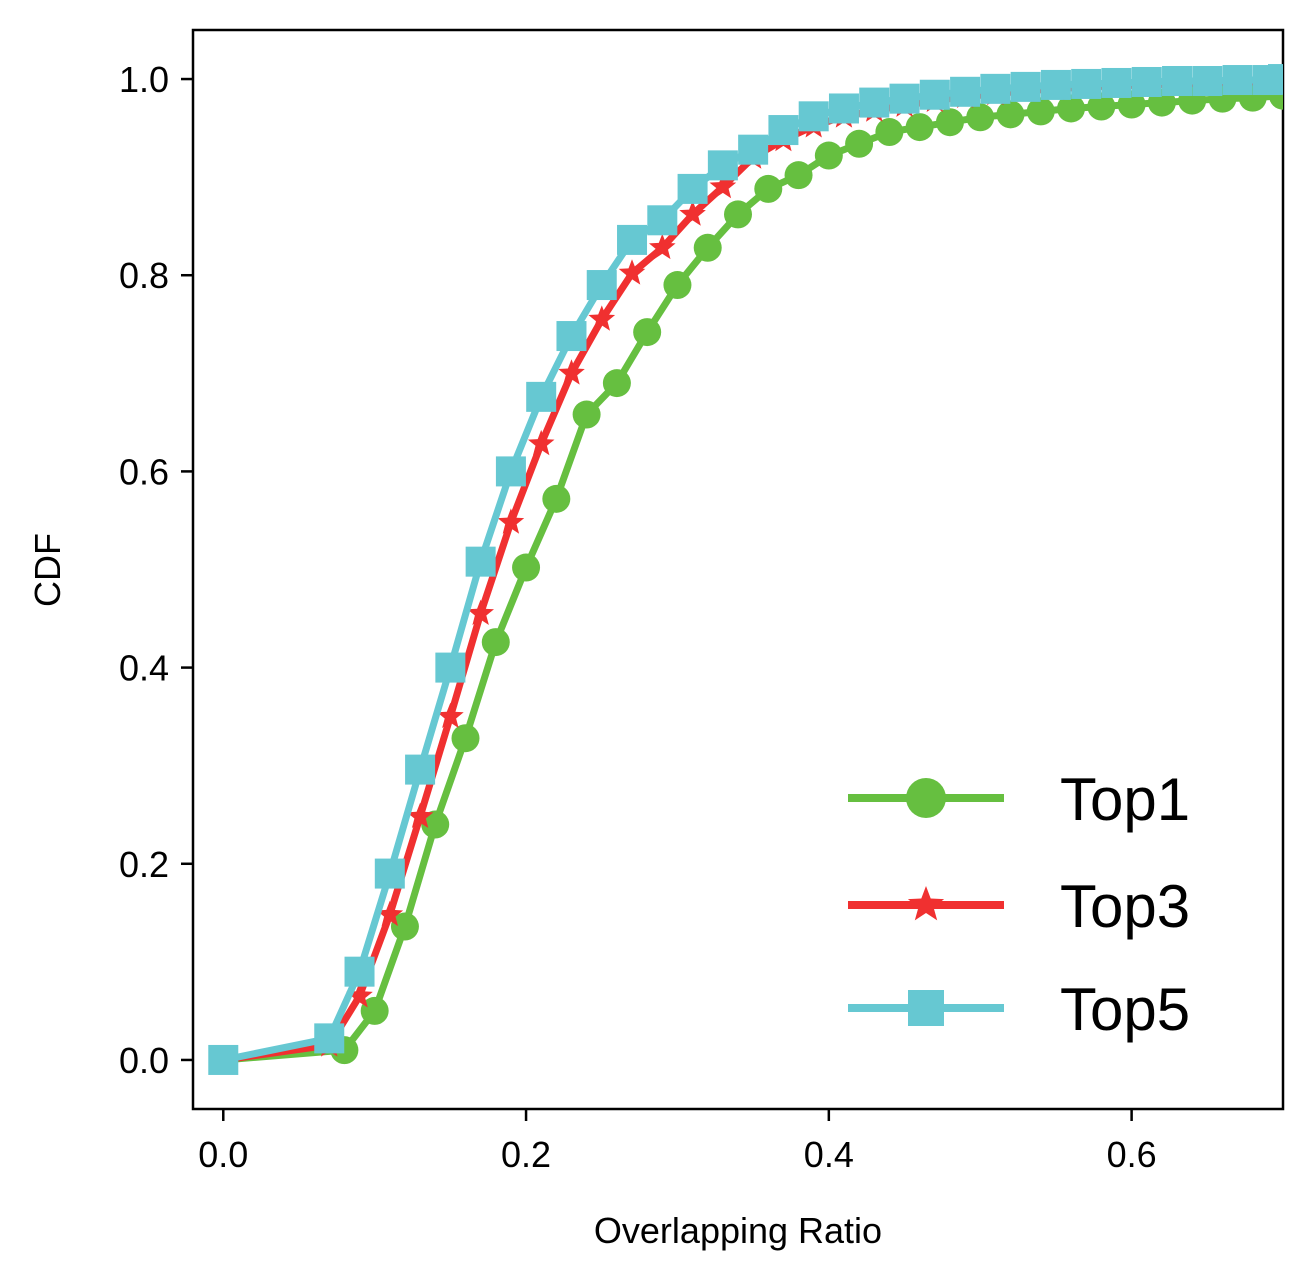 Image resolution: width=1306 pixels, height=1273 pixels. What do you see at coordinates (1019, 1009) in the screenshot?
I see `legend-entry-top5: Top5` at bounding box center [1019, 1009].